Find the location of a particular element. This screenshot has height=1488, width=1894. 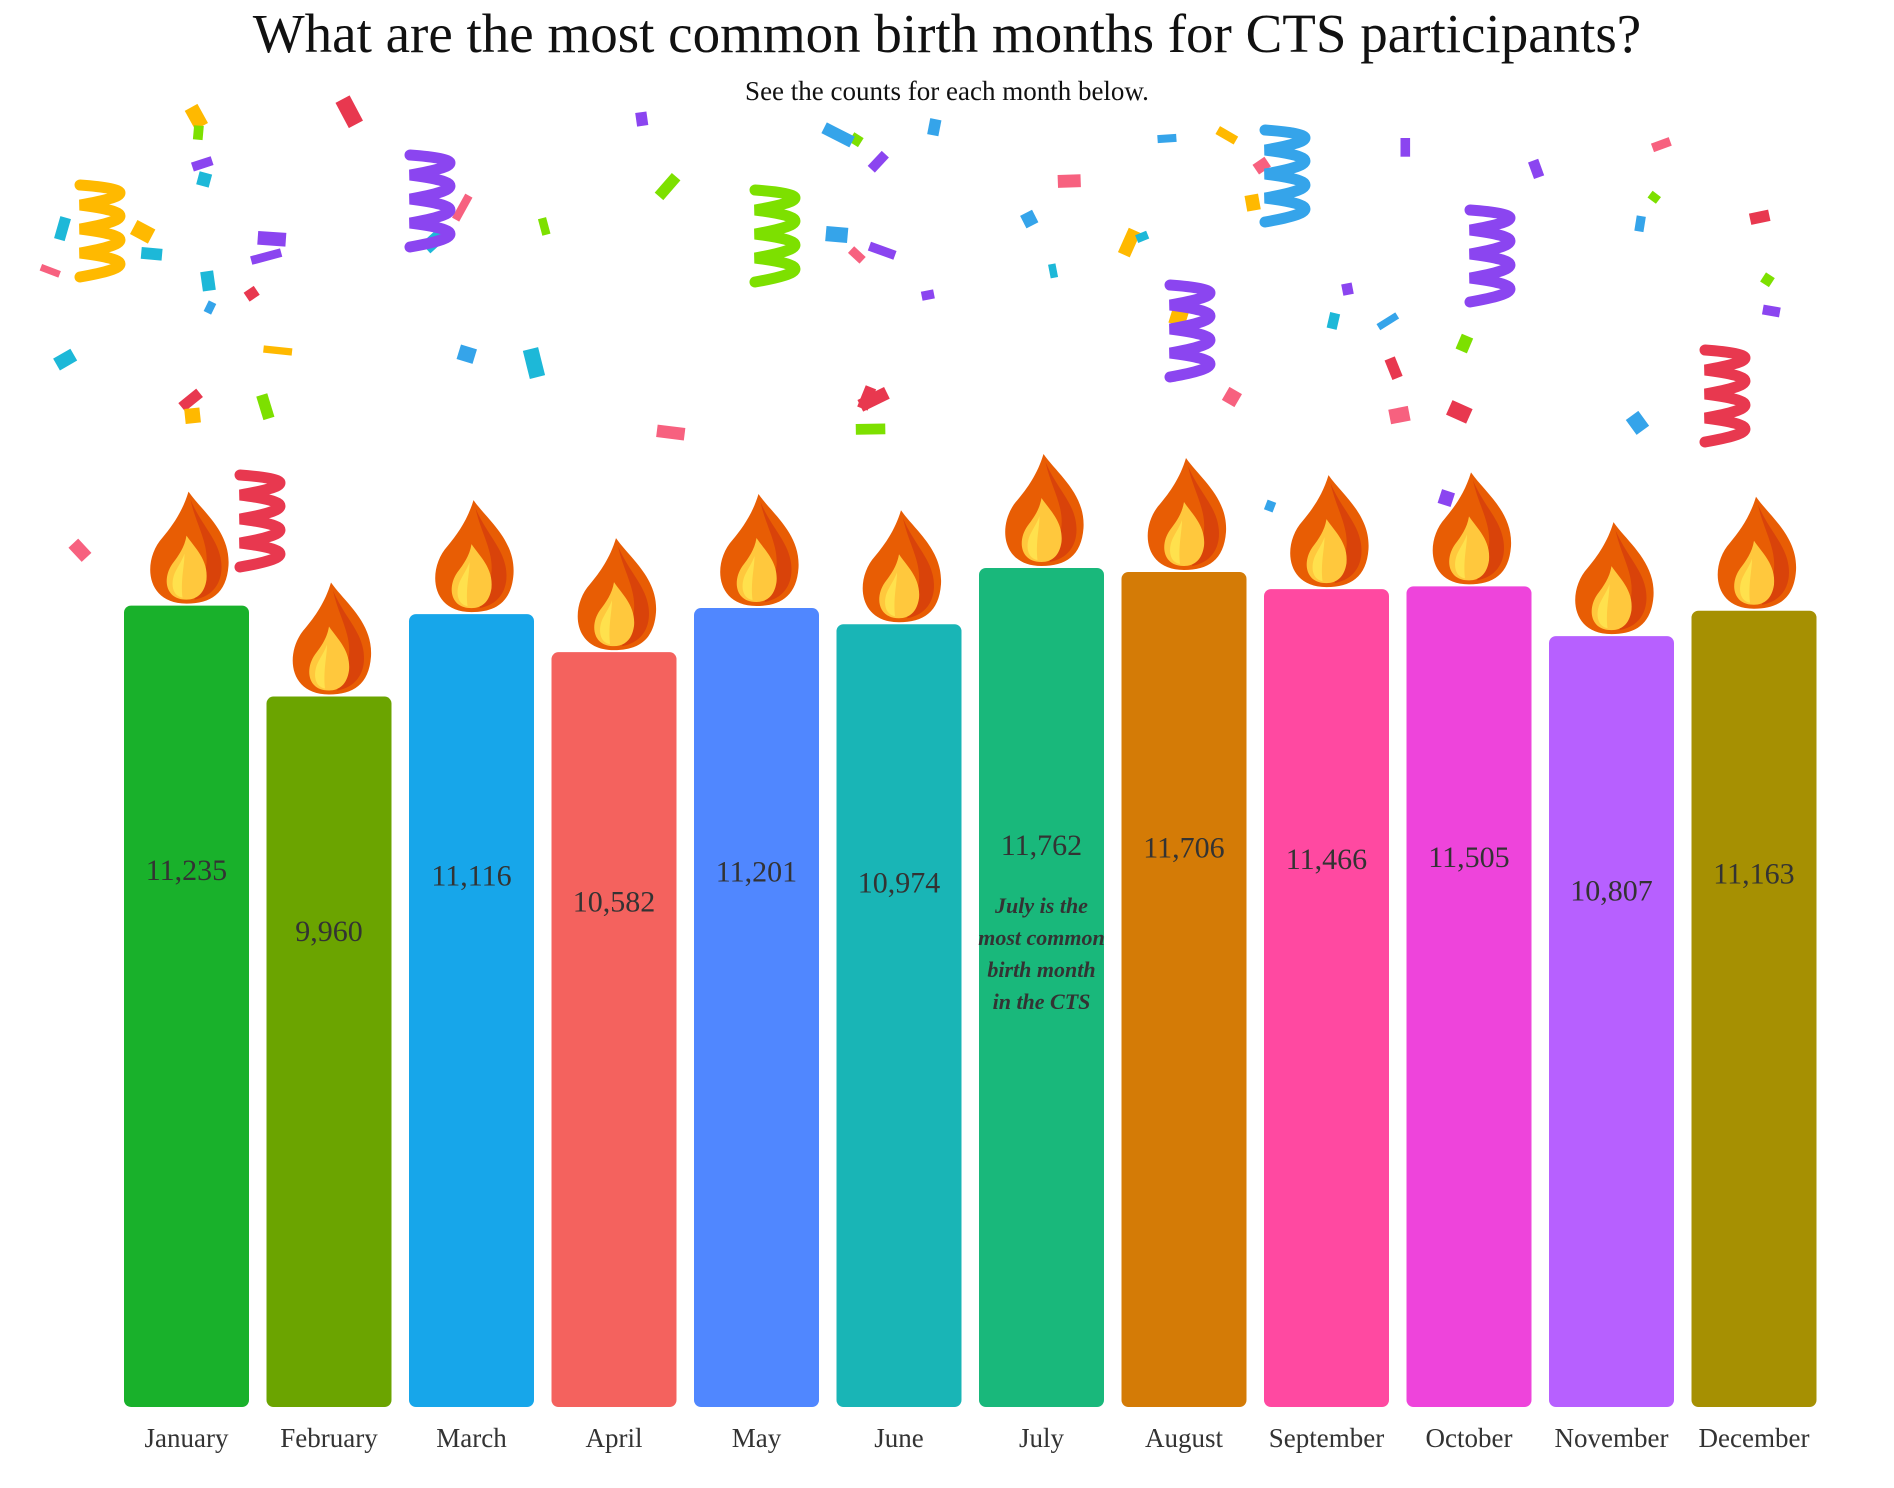

value-label-november: 10,807 is located at coordinates (1611, 891).